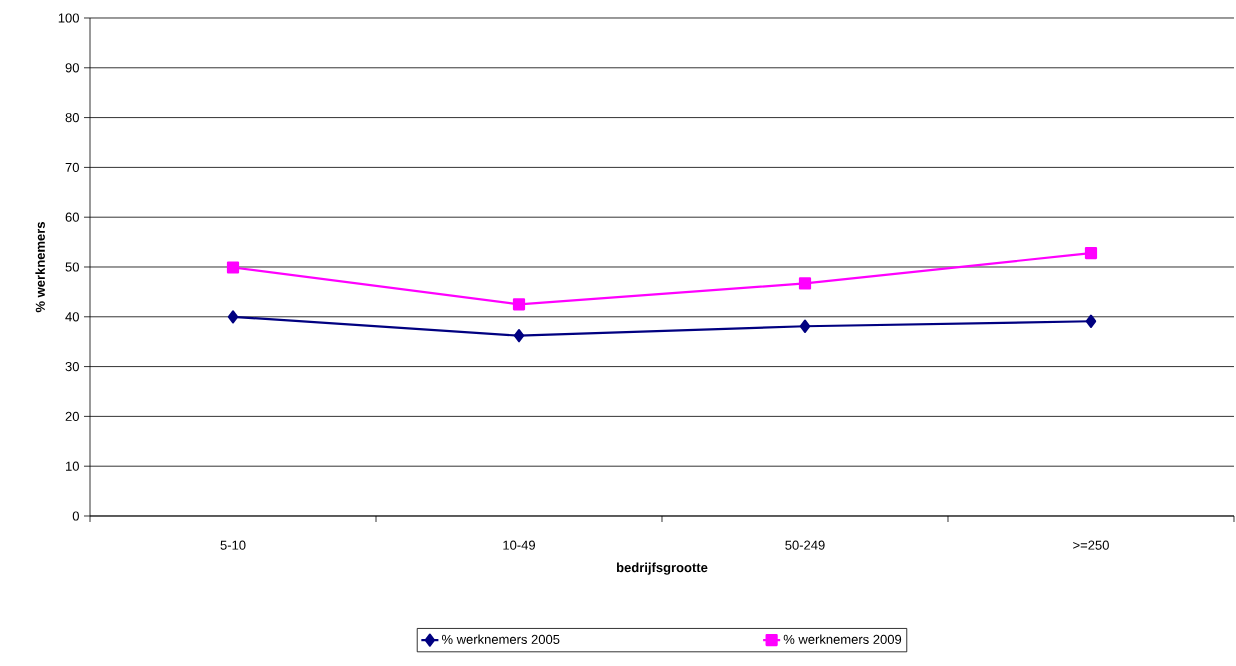  I want to click on x-tick-label: 50-249, so click(805, 545).